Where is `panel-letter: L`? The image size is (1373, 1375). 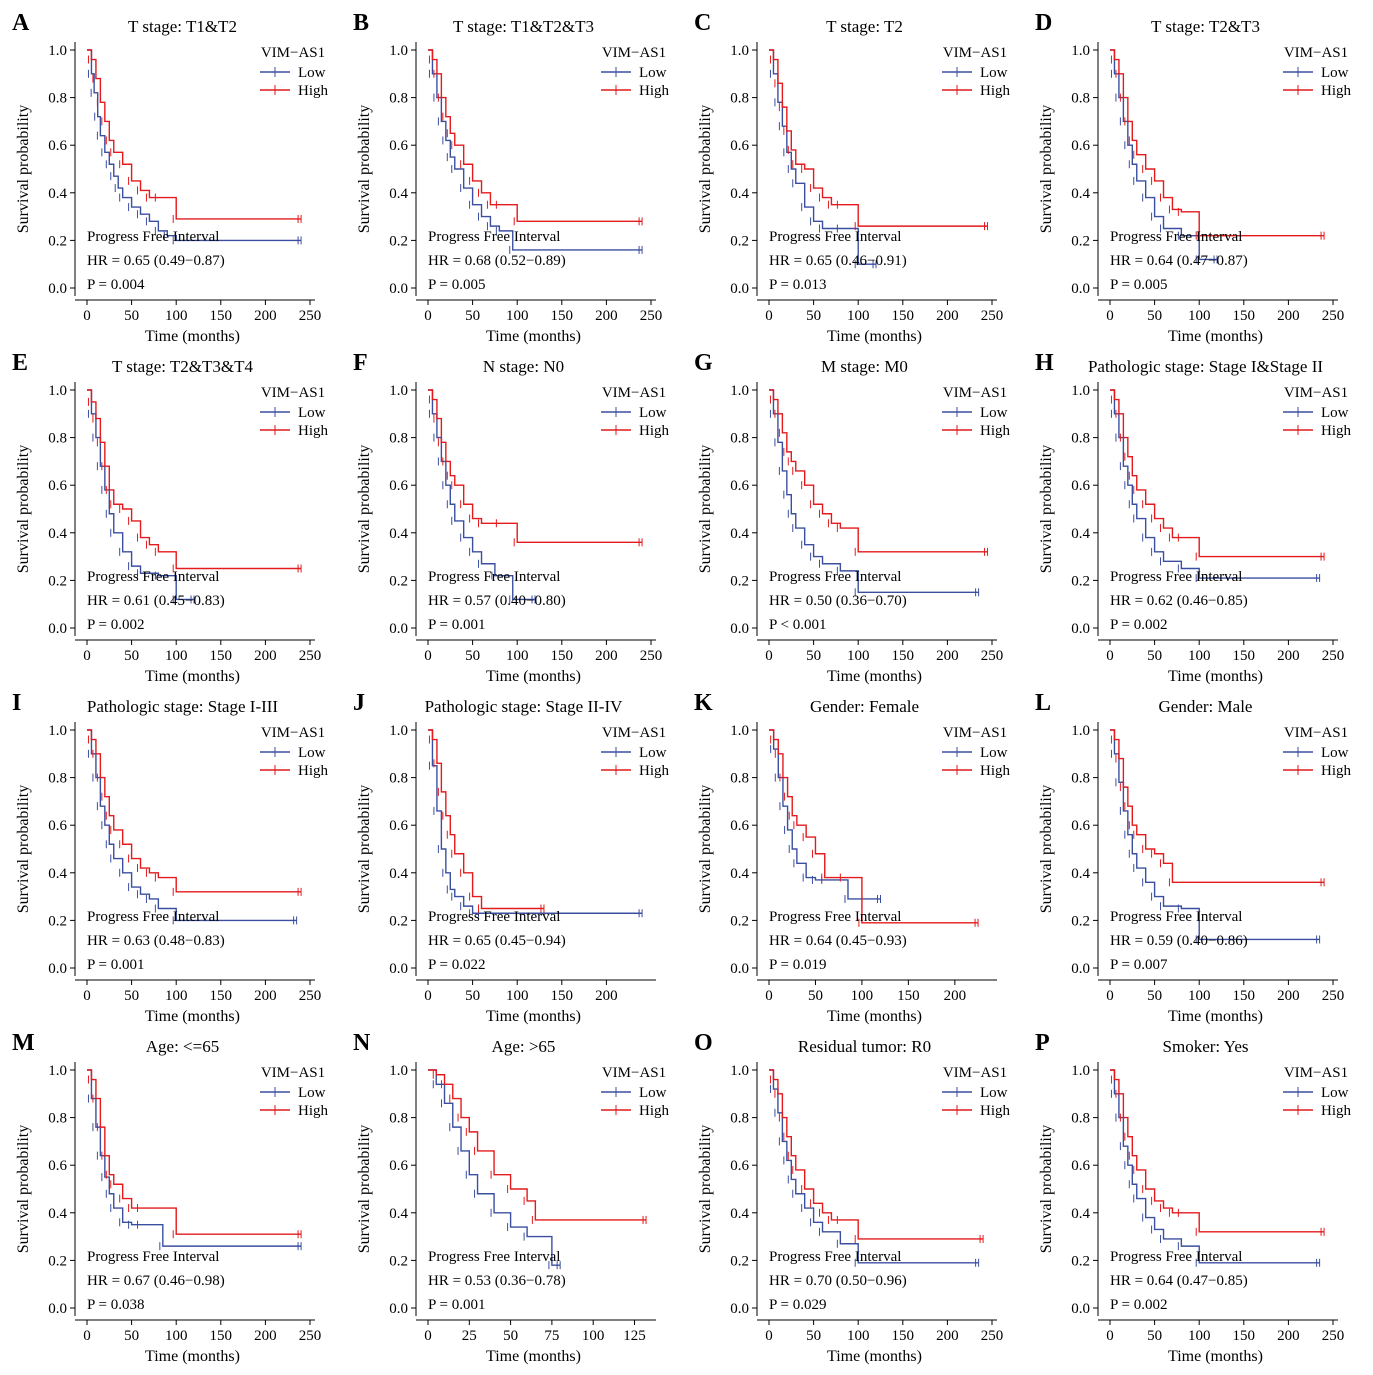
panel-letter: L is located at coordinates (1043, 703).